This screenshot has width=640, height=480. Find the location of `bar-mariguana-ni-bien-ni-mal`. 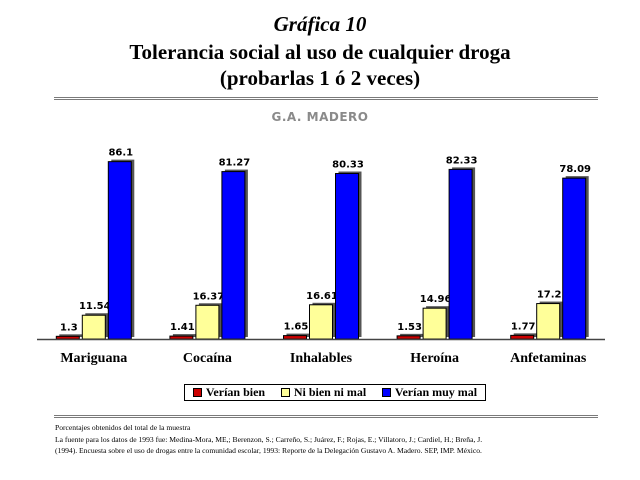

bar-mariguana-ni-bien-ni-mal is located at coordinates (93, 327).